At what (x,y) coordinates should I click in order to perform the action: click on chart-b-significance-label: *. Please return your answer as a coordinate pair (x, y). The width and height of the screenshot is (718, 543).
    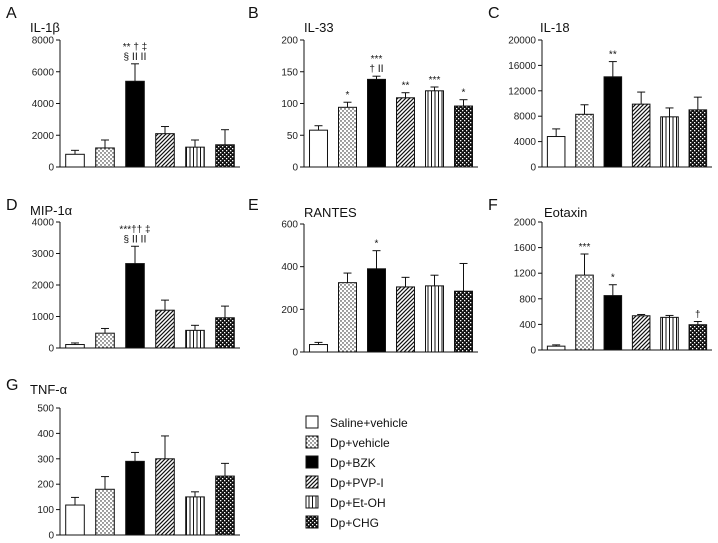
    Looking at the image, I should click on (464, 93).